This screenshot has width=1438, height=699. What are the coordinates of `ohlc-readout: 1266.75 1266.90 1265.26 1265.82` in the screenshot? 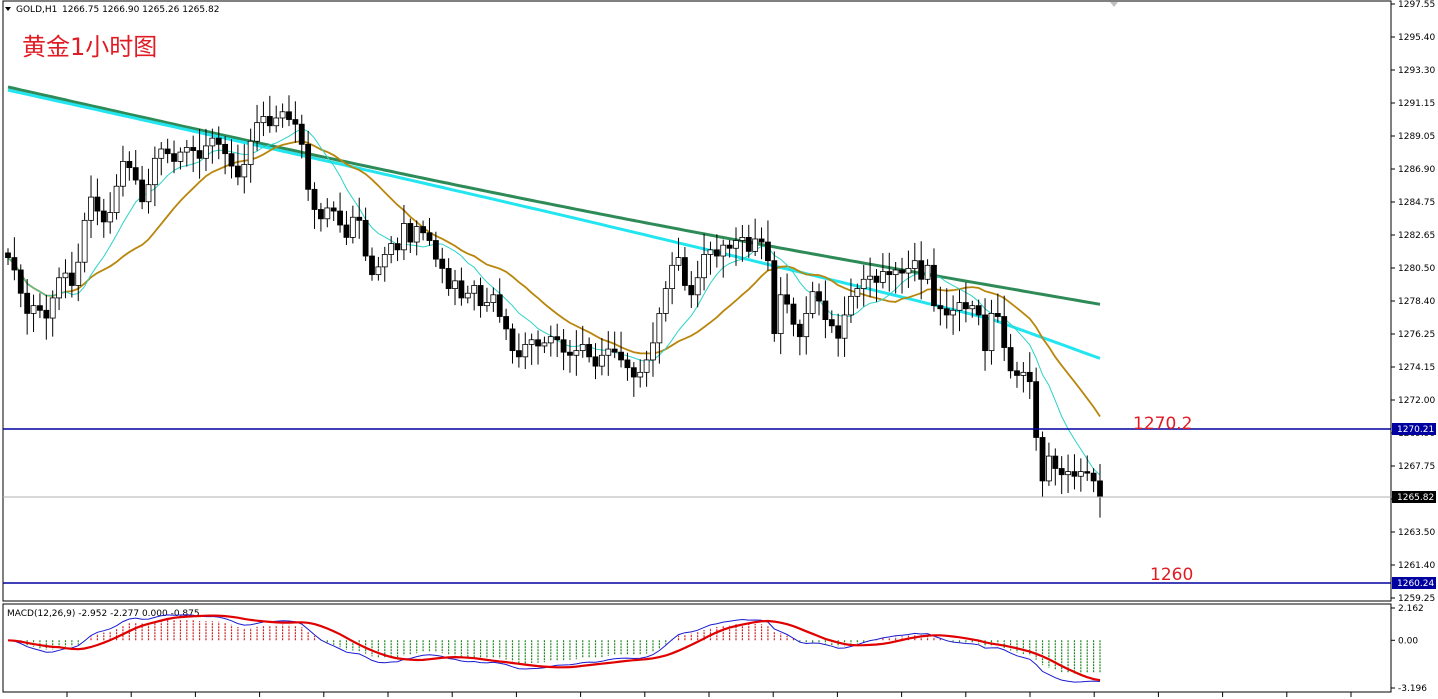 It's located at (140, 10).